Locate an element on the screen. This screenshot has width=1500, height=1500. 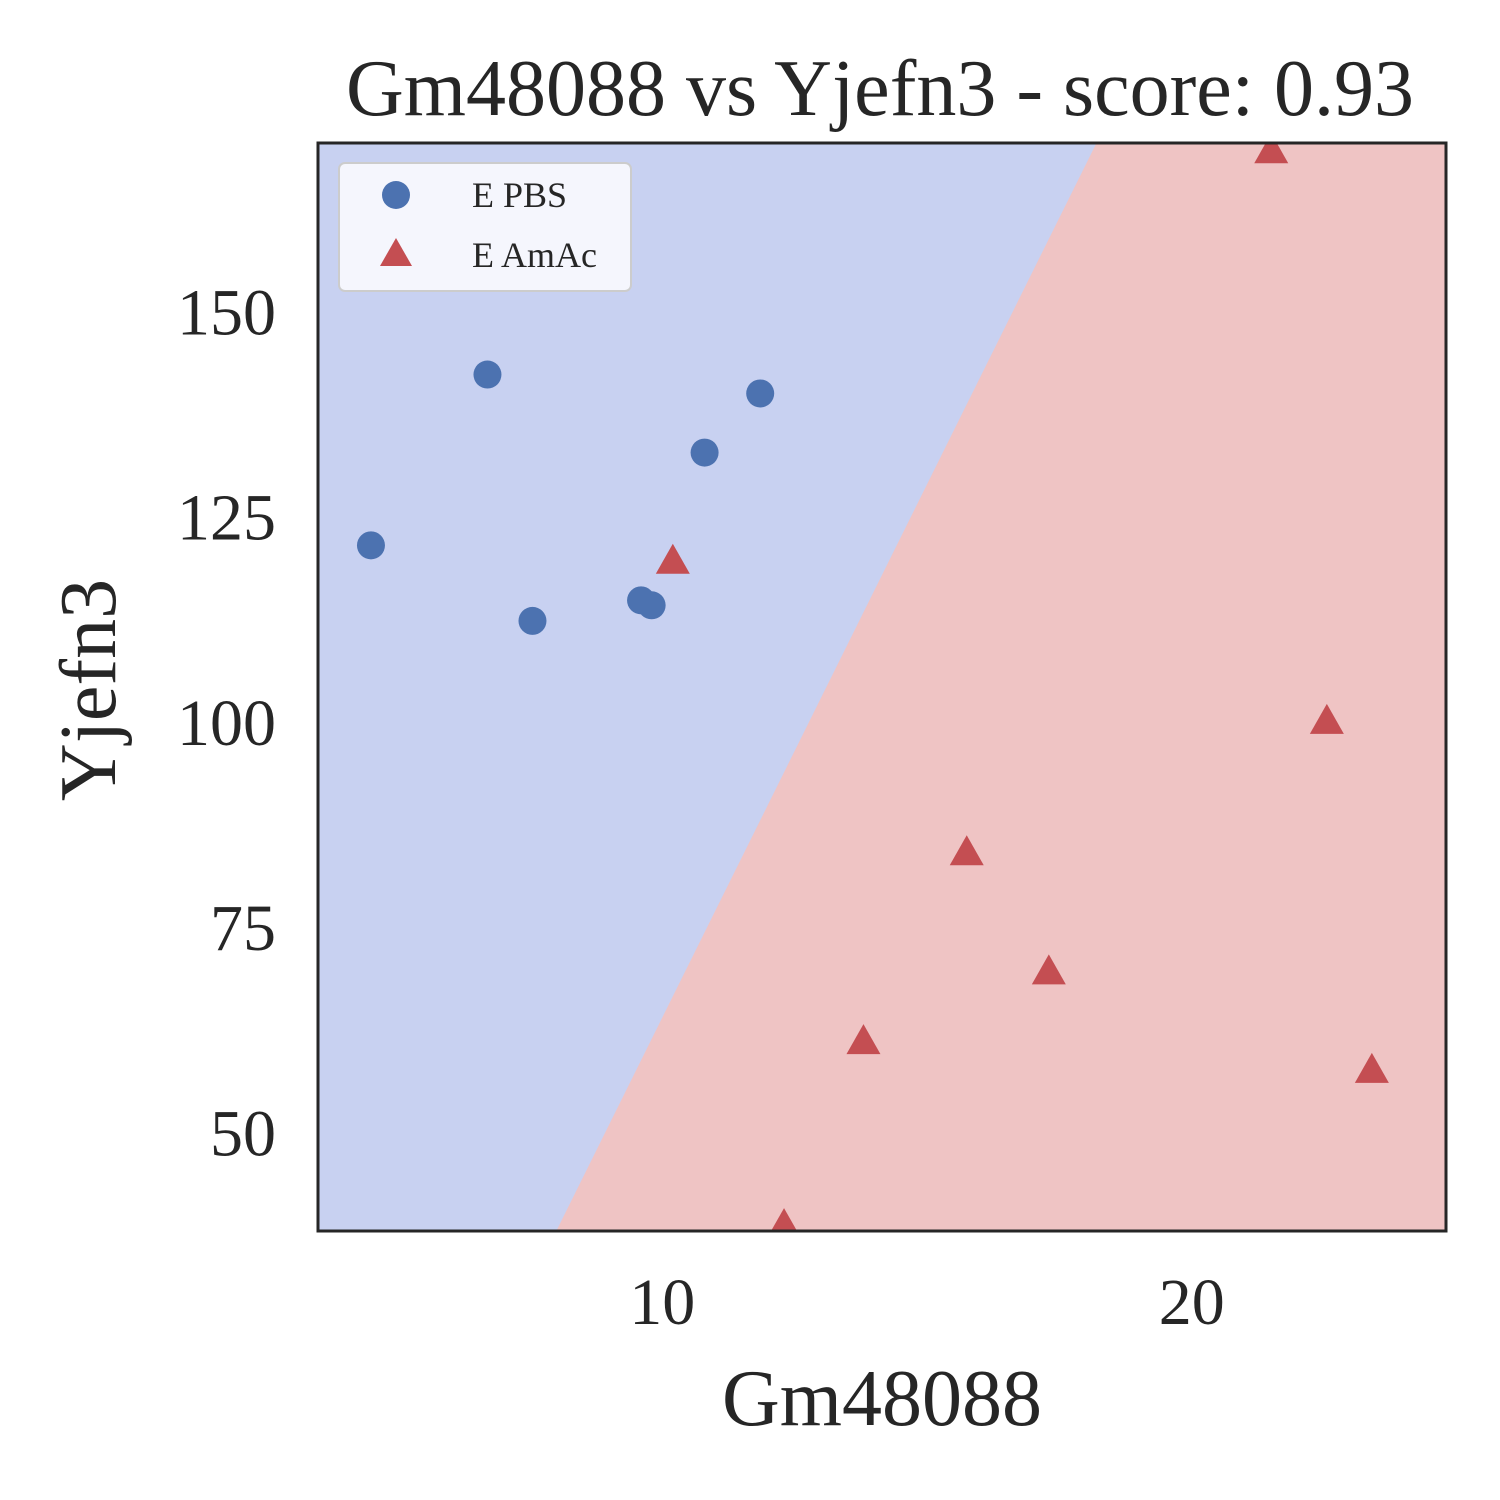
y-tick-label-3: 125 is located at coordinates (226, 518).